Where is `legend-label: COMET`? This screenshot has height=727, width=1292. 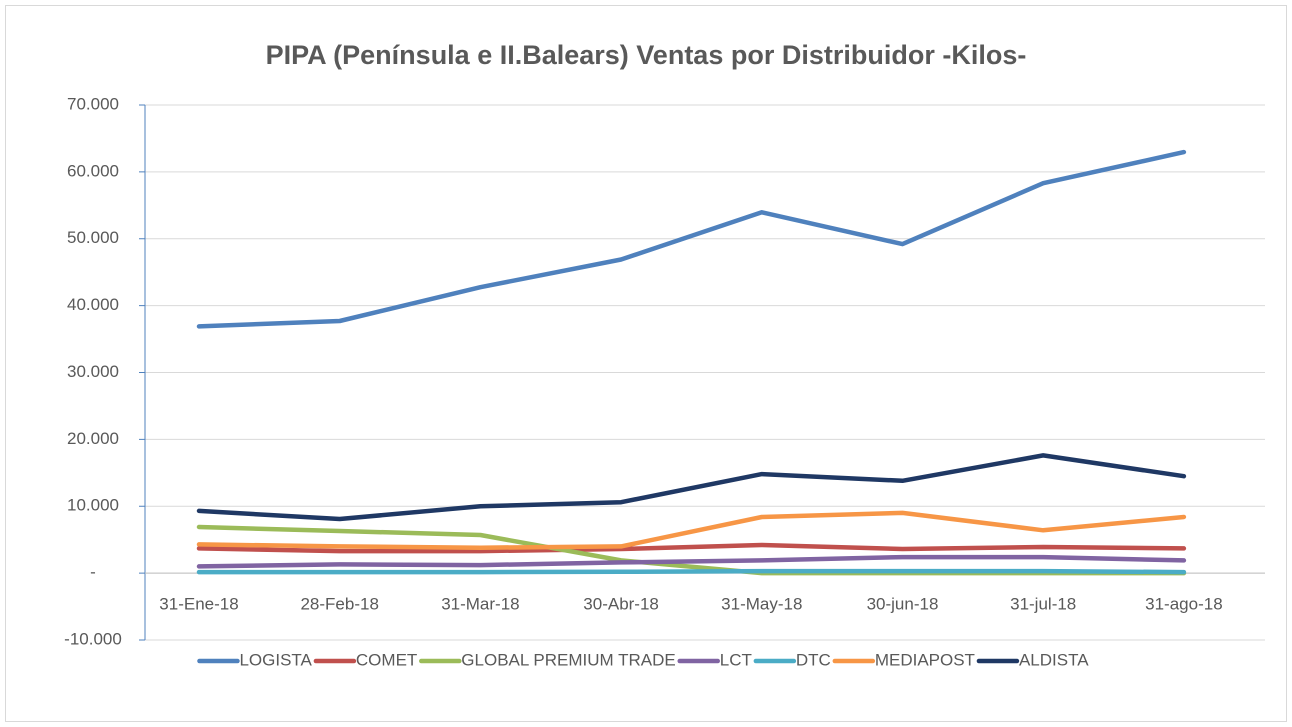
legend-label: COMET is located at coordinates (386, 659).